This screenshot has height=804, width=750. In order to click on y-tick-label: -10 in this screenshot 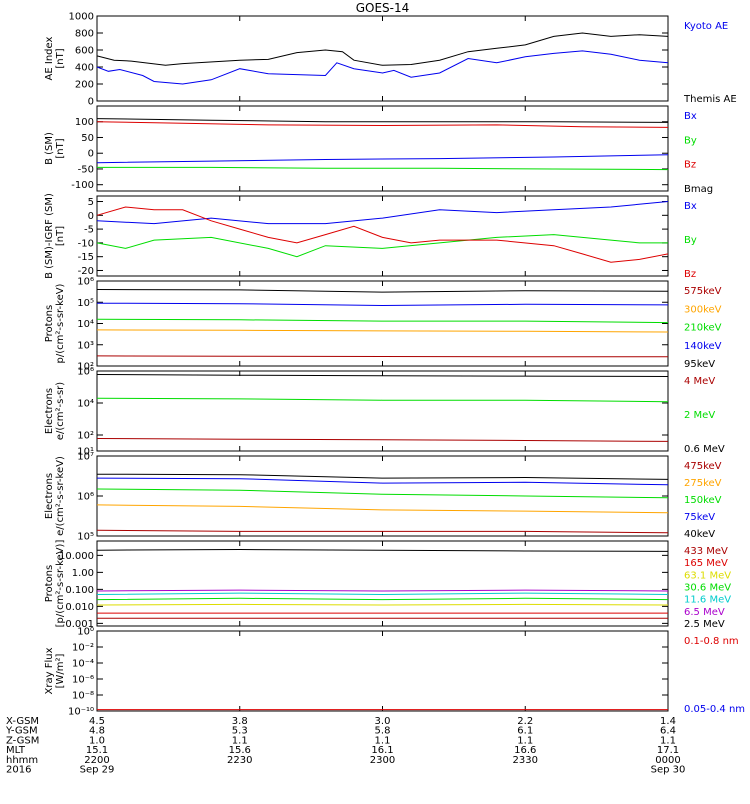, I will do `click(86, 243)`.